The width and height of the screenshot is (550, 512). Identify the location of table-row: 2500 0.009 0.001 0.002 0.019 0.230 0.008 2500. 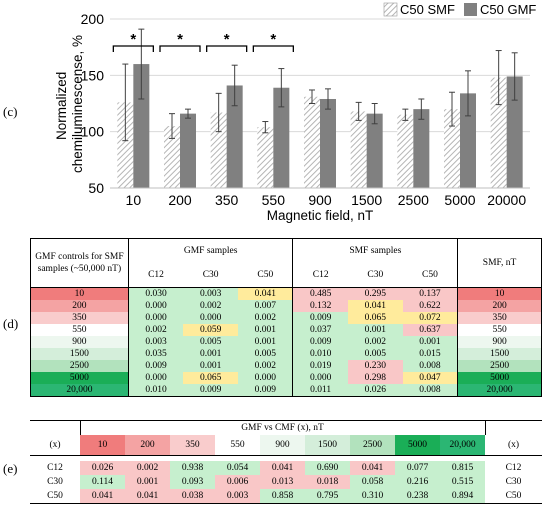
(286, 366).